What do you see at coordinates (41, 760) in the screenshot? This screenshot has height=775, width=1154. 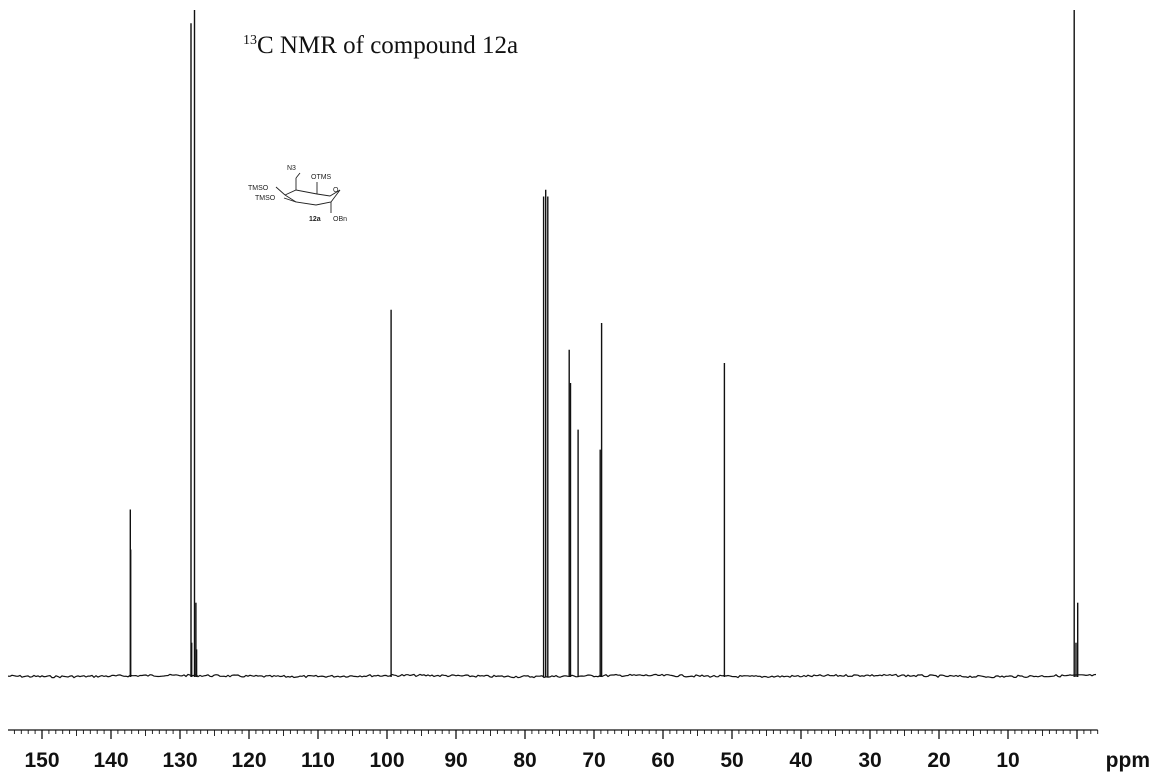 I see `x-tick-label: 150` at bounding box center [41, 760].